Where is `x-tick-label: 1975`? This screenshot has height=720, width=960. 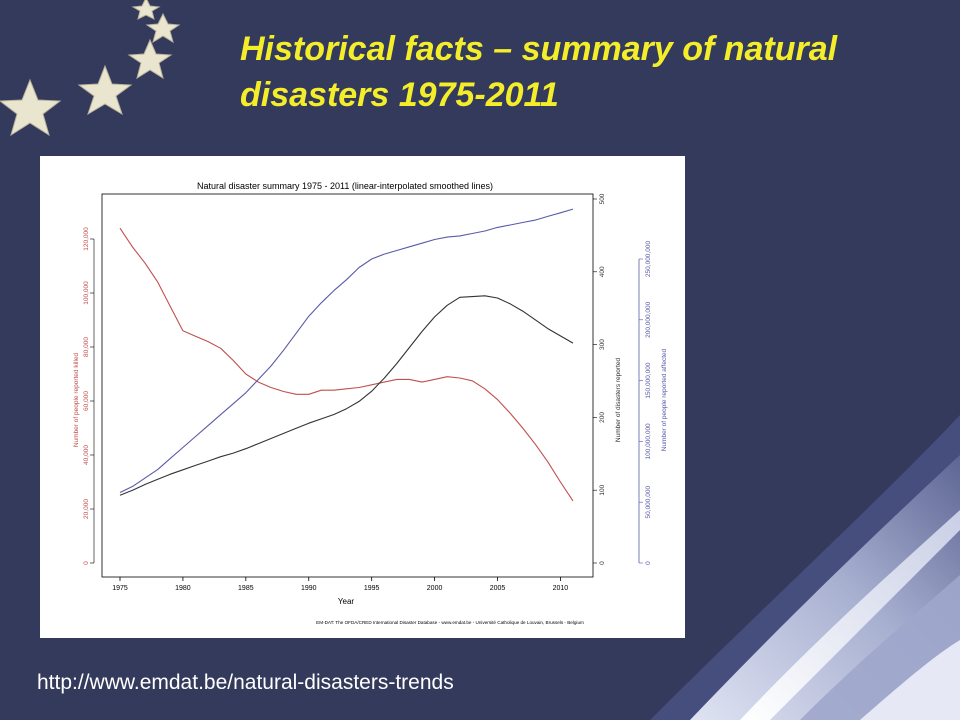
x-tick-label: 1975 is located at coordinates (120, 588).